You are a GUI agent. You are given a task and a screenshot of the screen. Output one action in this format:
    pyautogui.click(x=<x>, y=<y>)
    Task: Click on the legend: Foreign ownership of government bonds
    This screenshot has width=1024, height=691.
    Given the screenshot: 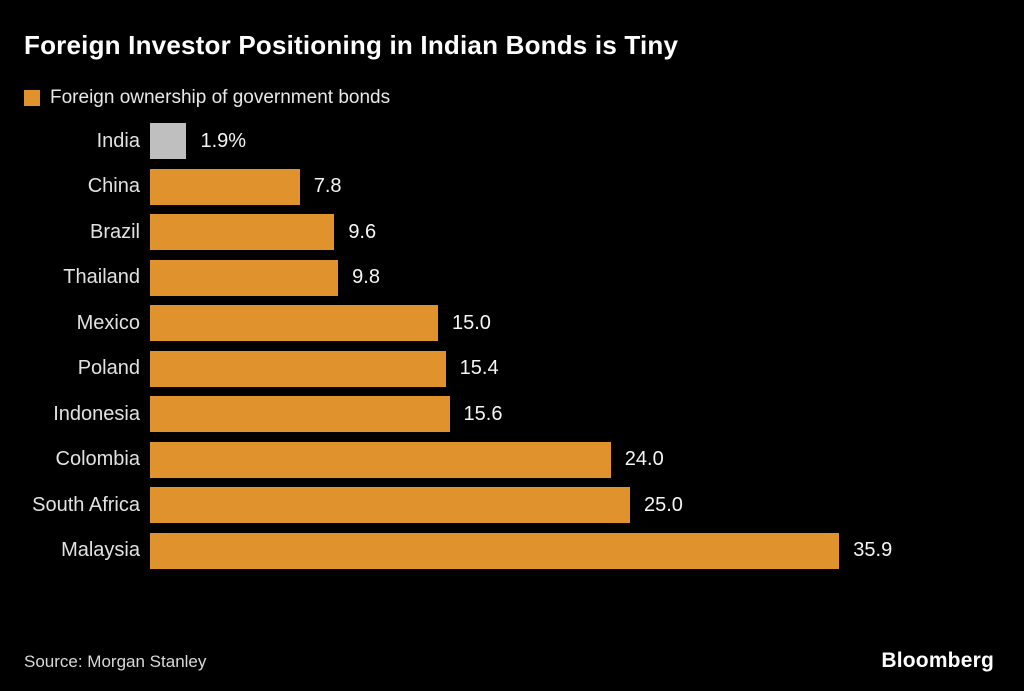 What is the action you would take?
    pyautogui.click(x=512, y=98)
    